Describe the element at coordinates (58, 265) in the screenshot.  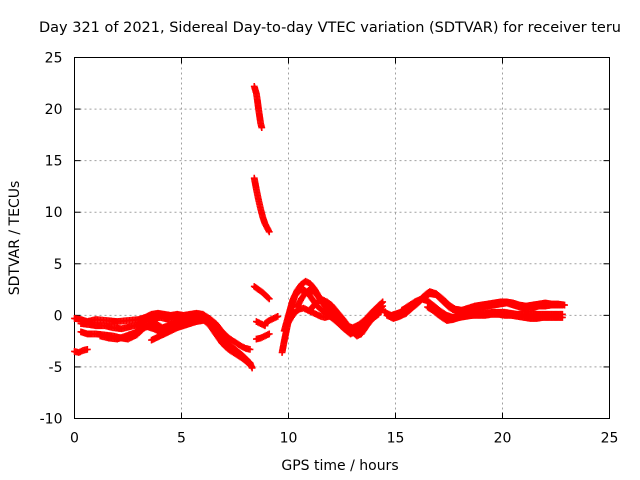
I see `y-tick-label: 5` at that location.